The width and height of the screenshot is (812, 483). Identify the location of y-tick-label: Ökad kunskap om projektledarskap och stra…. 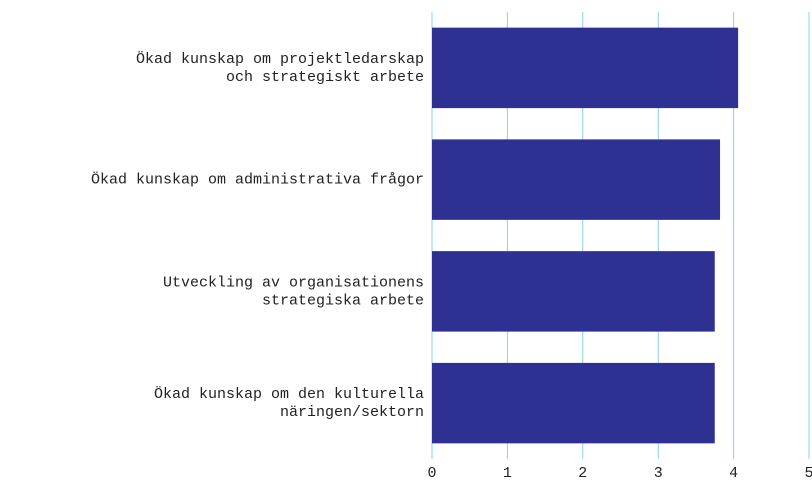
(280, 68).